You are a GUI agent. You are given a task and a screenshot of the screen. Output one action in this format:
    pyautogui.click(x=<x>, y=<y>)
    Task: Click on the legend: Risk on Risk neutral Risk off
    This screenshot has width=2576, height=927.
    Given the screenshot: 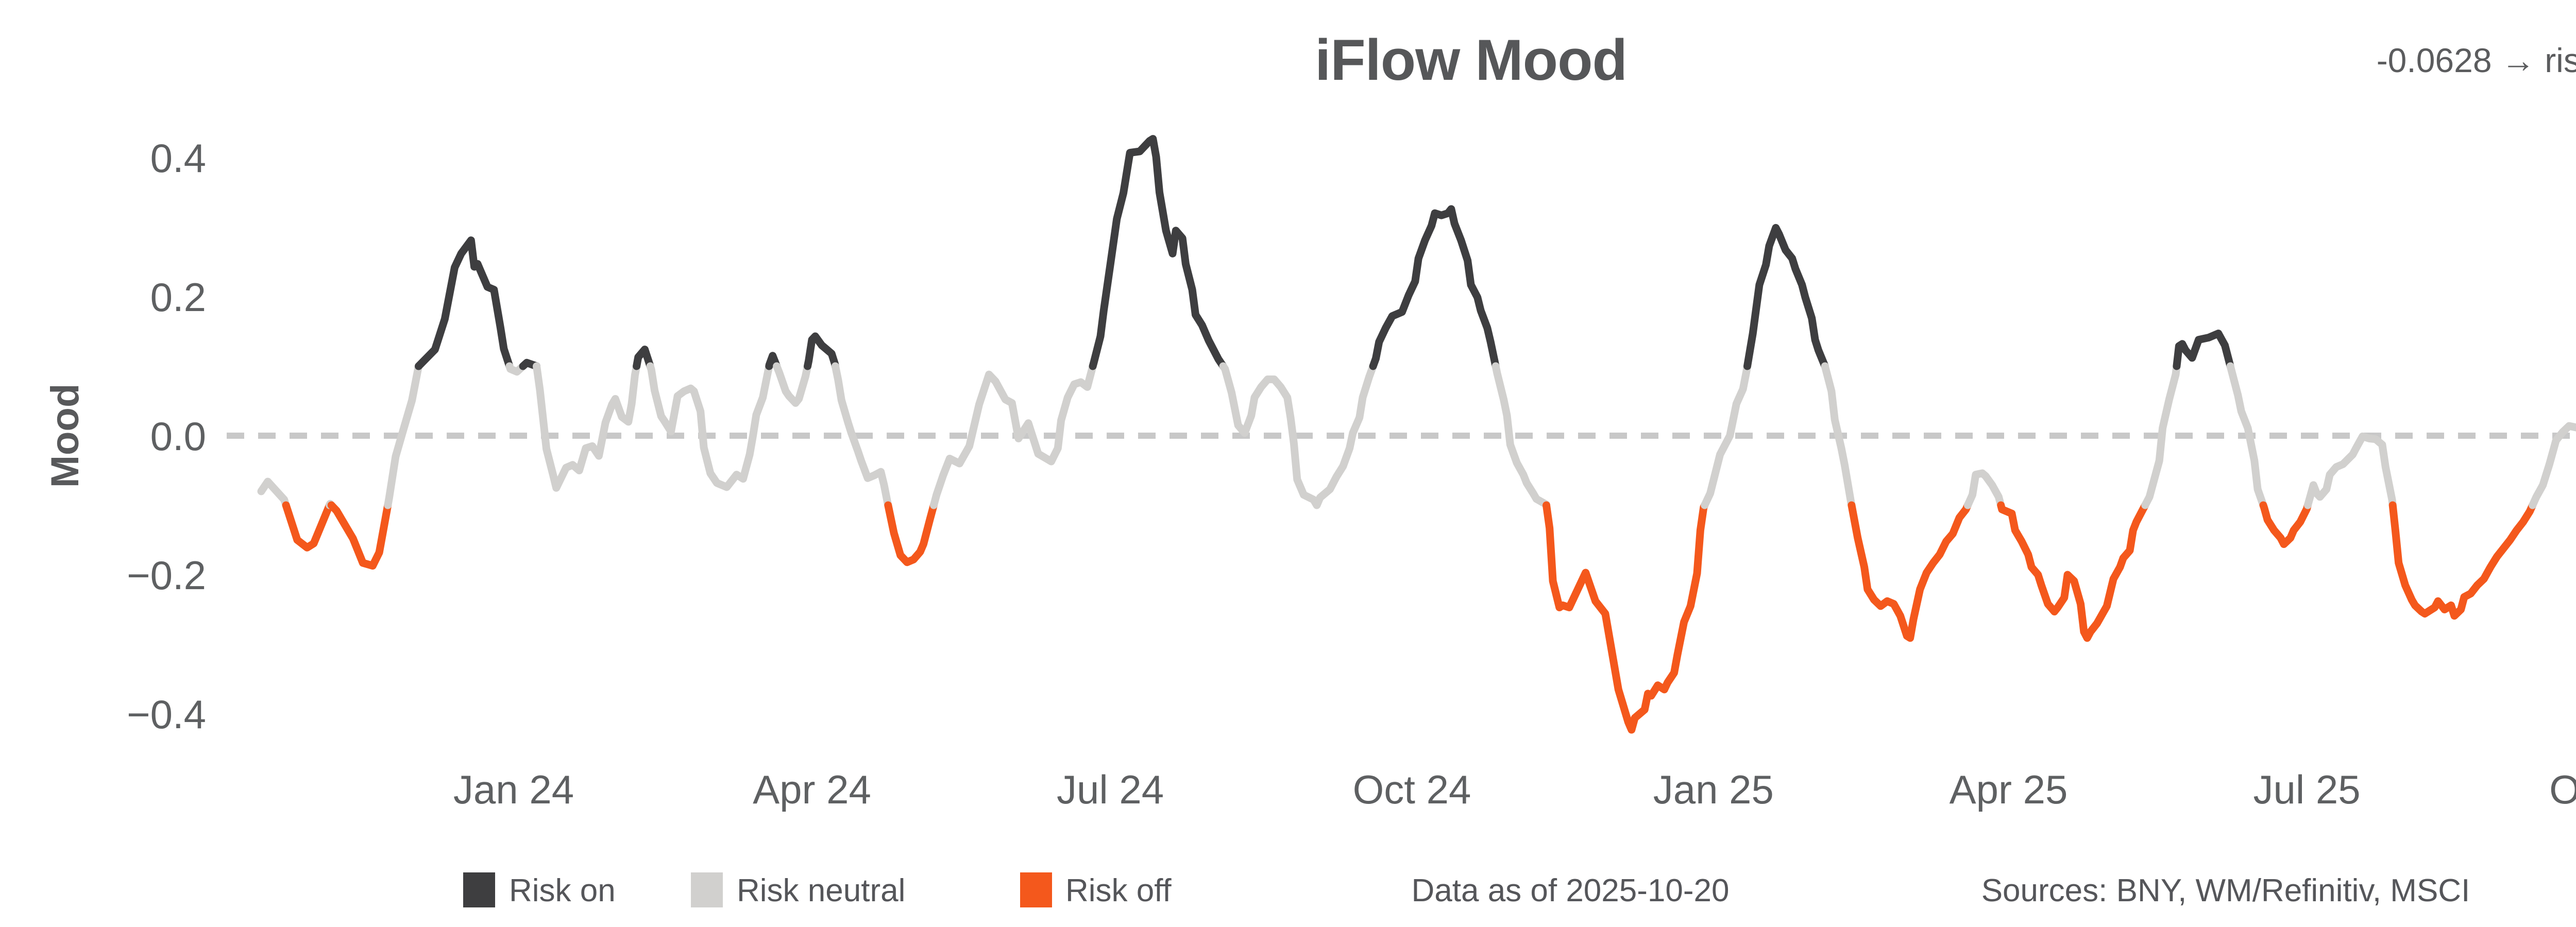 What is the action you would take?
    pyautogui.click(x=818, y=890)
    